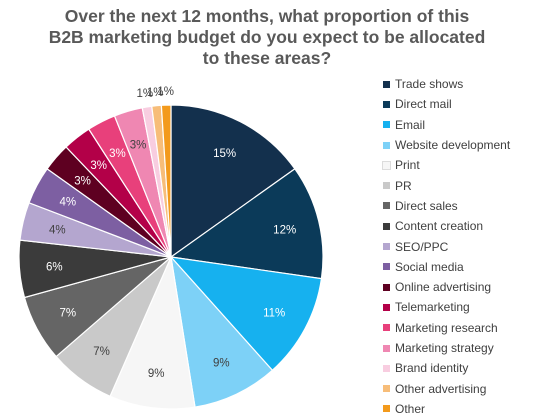  What do you see at coordinates (138, 146) in the screenshot?
I see `data-label-marketing-strategy: 3%` at bounding box center [138, 146].